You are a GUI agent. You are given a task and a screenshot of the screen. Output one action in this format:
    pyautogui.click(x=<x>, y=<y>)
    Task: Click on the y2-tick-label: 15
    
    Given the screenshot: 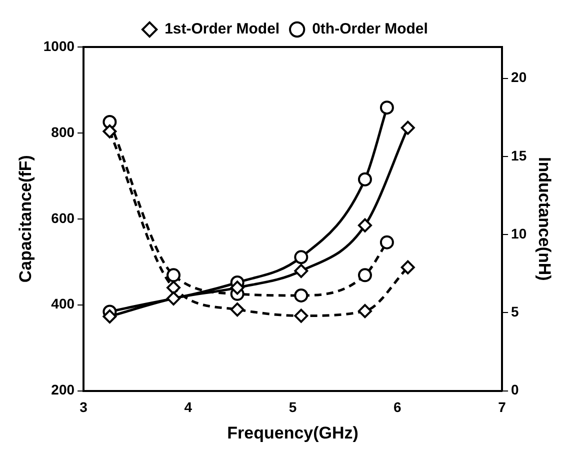 What is the action you would take?
    pyautogui.click(x=519, y=155)
    